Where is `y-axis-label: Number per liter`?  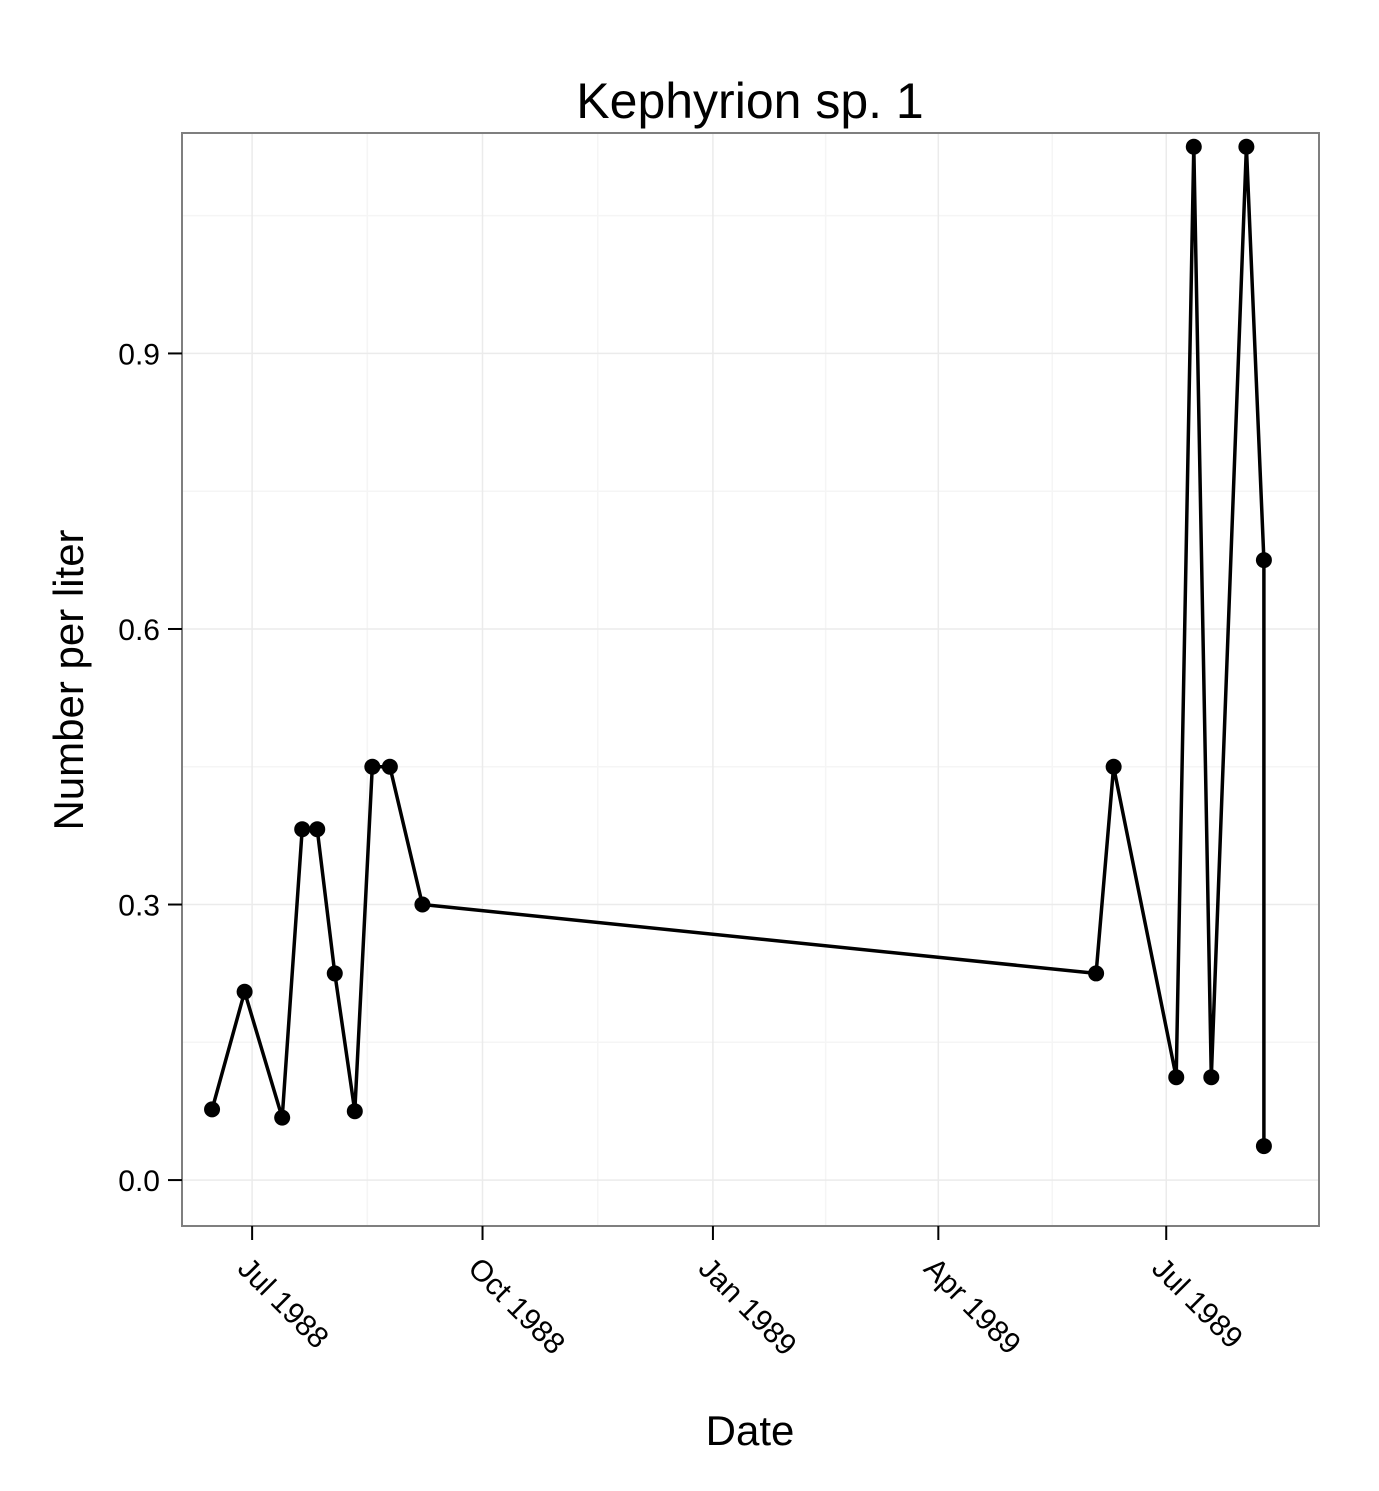
y-axis-label: Number per liter is located at coordinates (68, 679).